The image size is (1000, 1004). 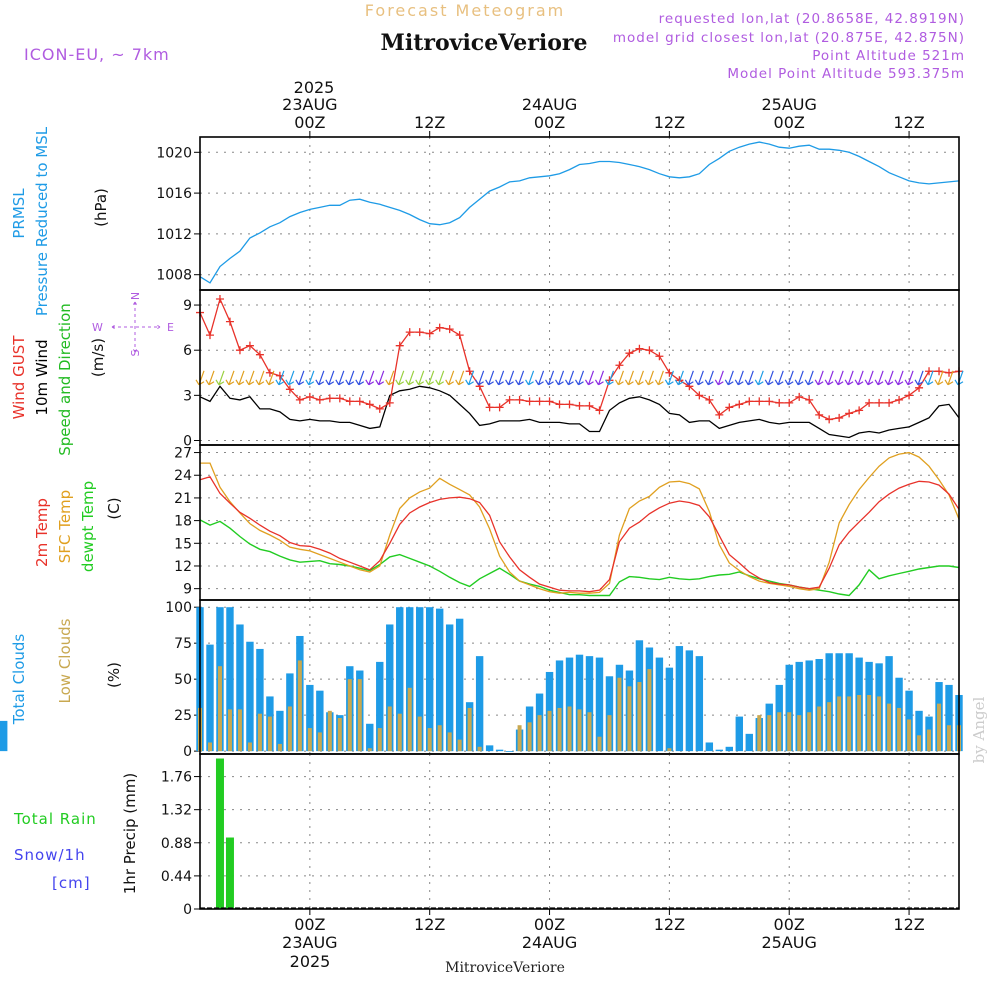 What do you see at coordinates (579, 359) in the screenshot?
I see `gust-line` at bounding box center [579, 359].